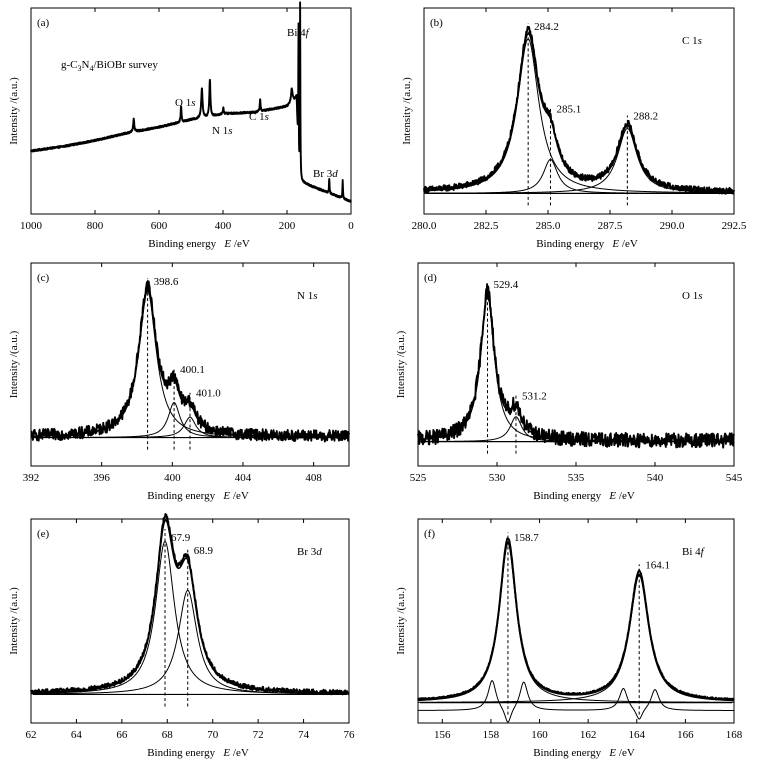 The height and width of the screenshot is (767, 760). I want to click on x-tick-label-b: 287.5, so click(610, 226).